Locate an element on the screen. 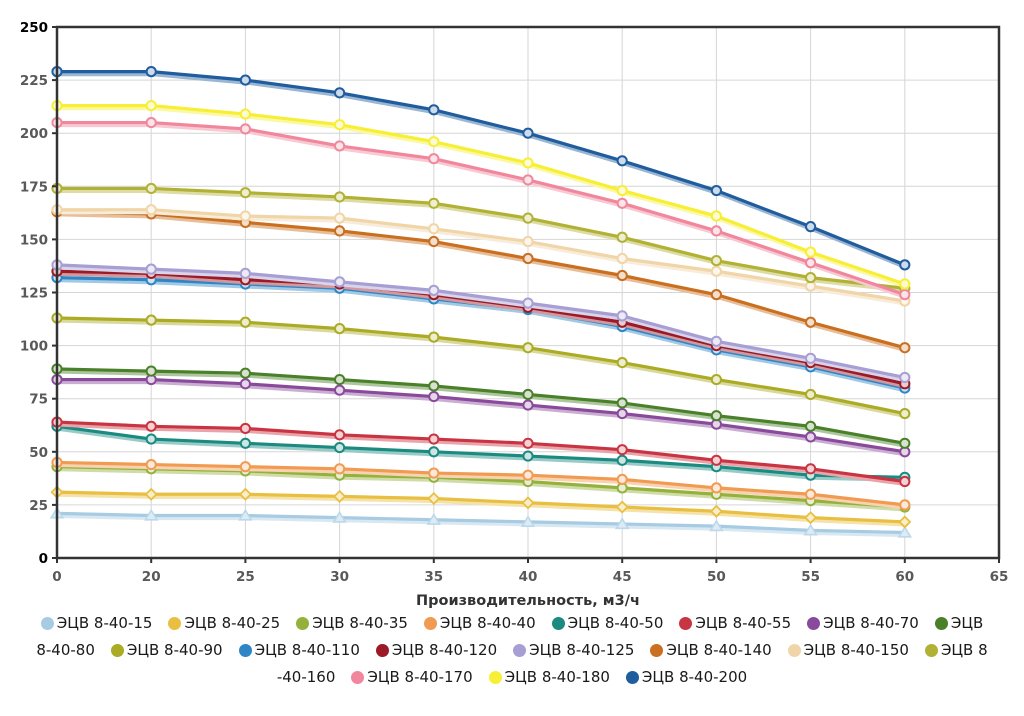  legend-item: ЭЦВ 8-40-15 is located at coordinates (96, 623).